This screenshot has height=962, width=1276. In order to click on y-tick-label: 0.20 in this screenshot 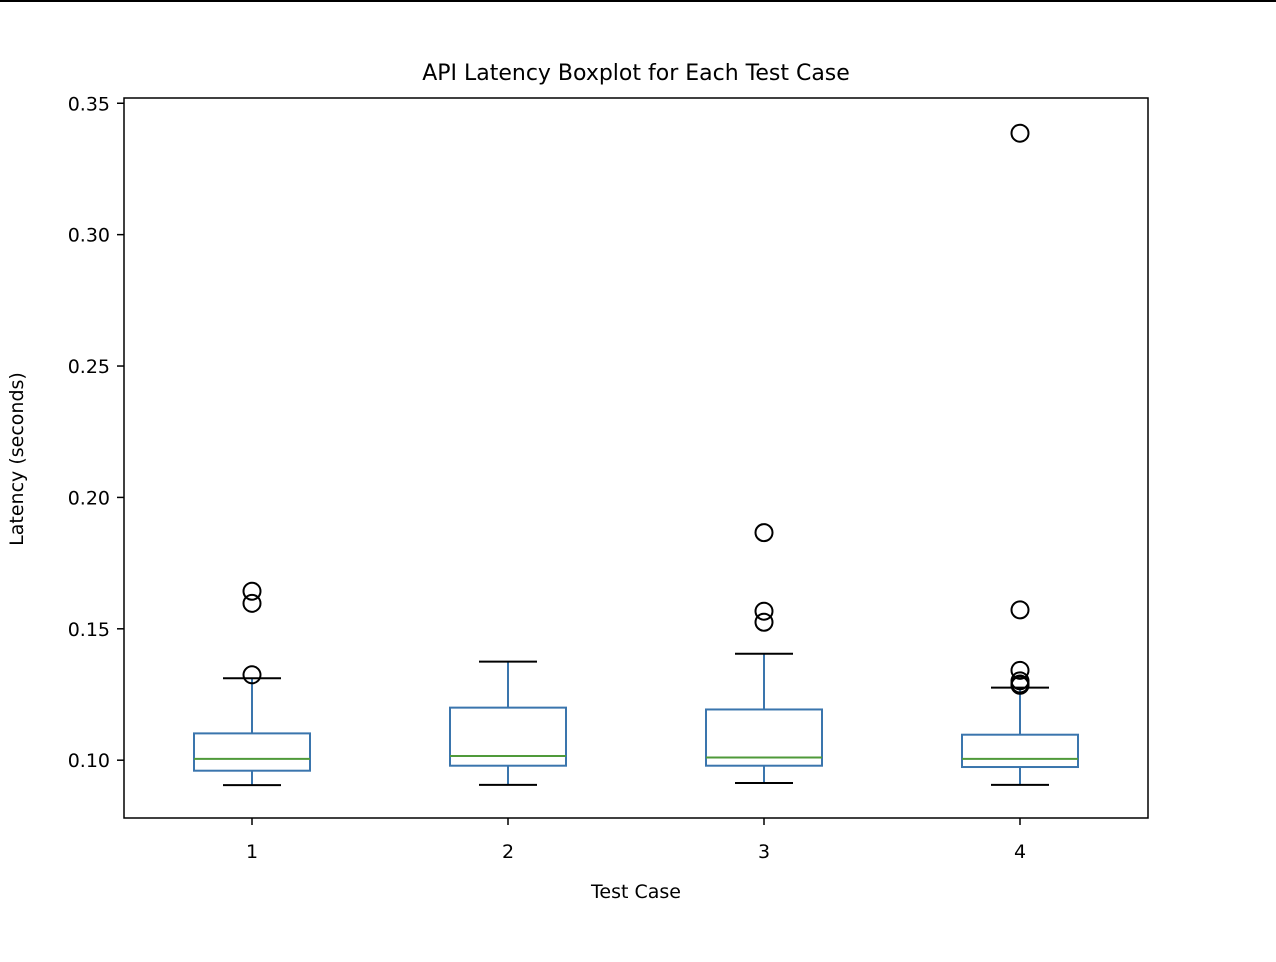, I will do `click(89, 498)`.